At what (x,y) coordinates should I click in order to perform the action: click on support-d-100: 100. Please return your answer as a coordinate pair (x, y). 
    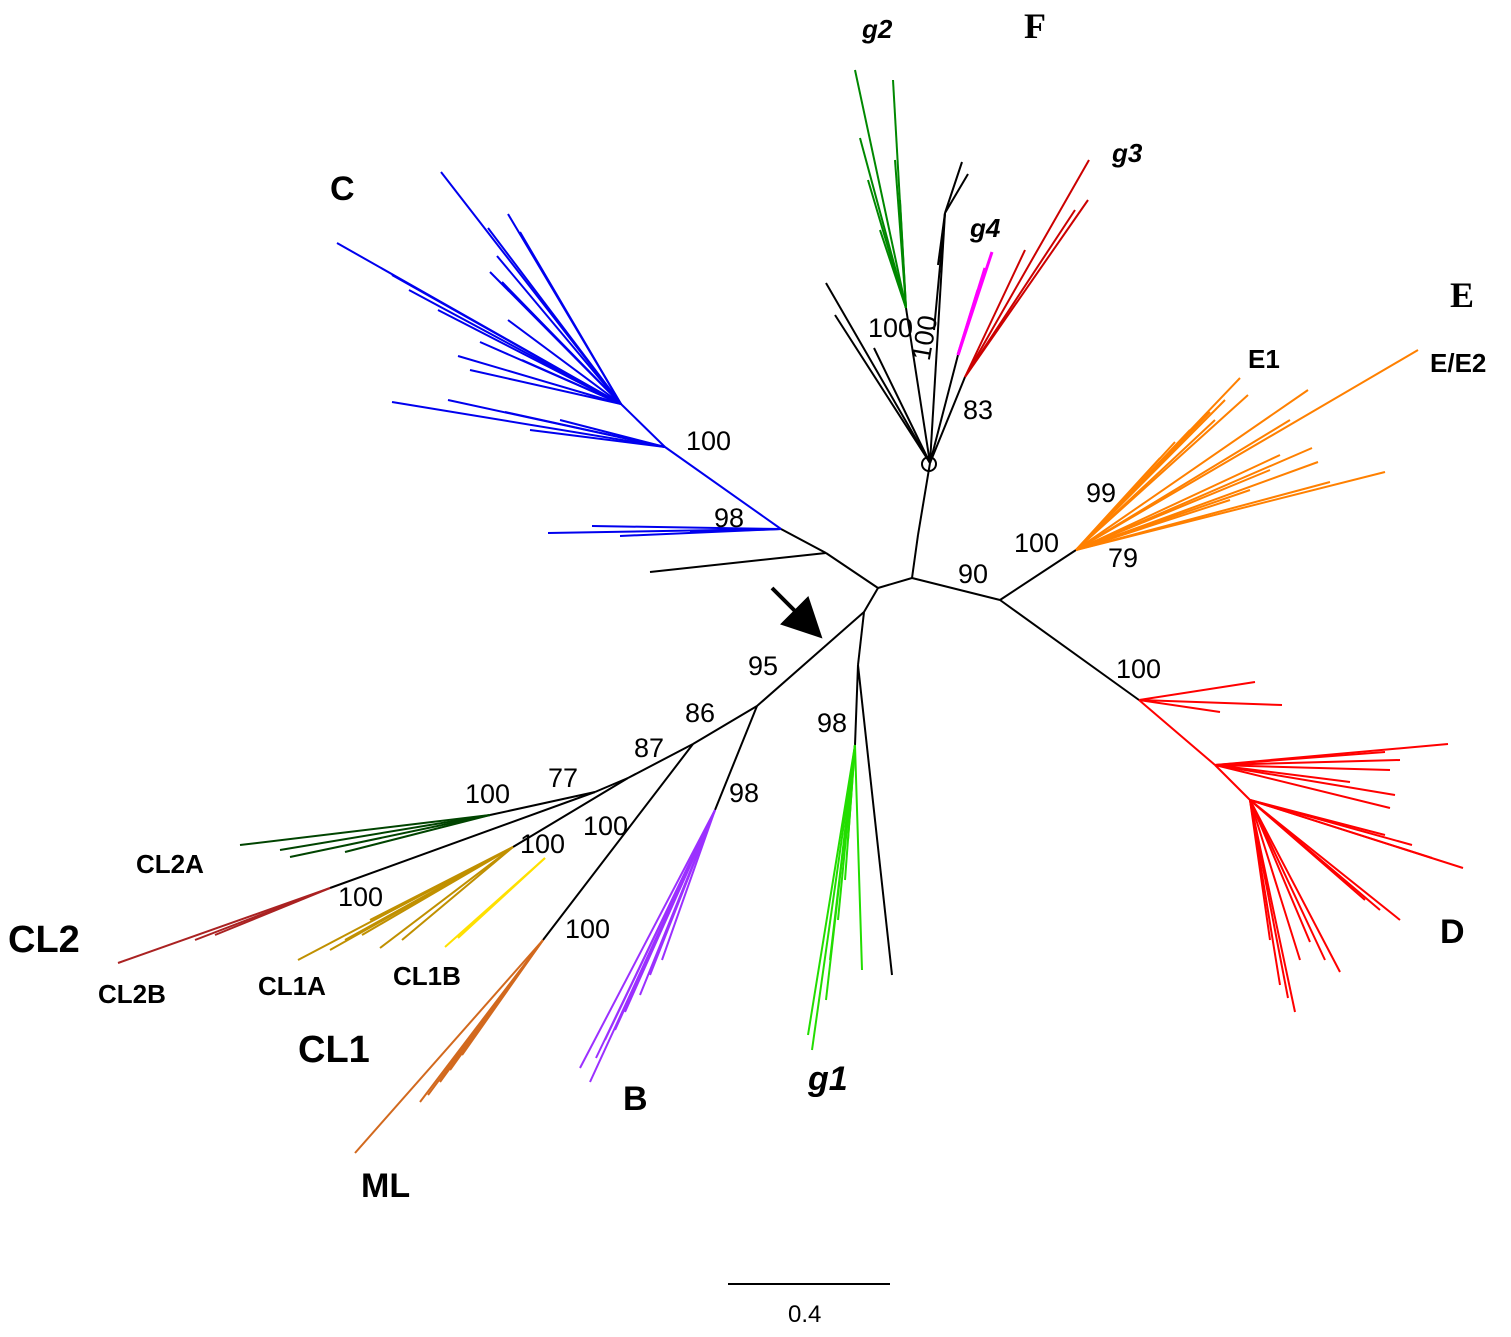
    Looking at the image, I should click on (1138, 669).